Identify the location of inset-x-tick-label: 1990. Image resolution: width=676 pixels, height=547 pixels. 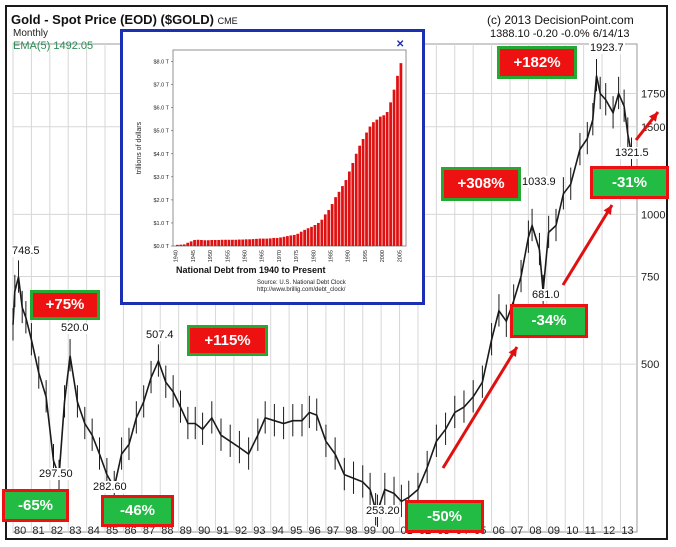
(349, 256).